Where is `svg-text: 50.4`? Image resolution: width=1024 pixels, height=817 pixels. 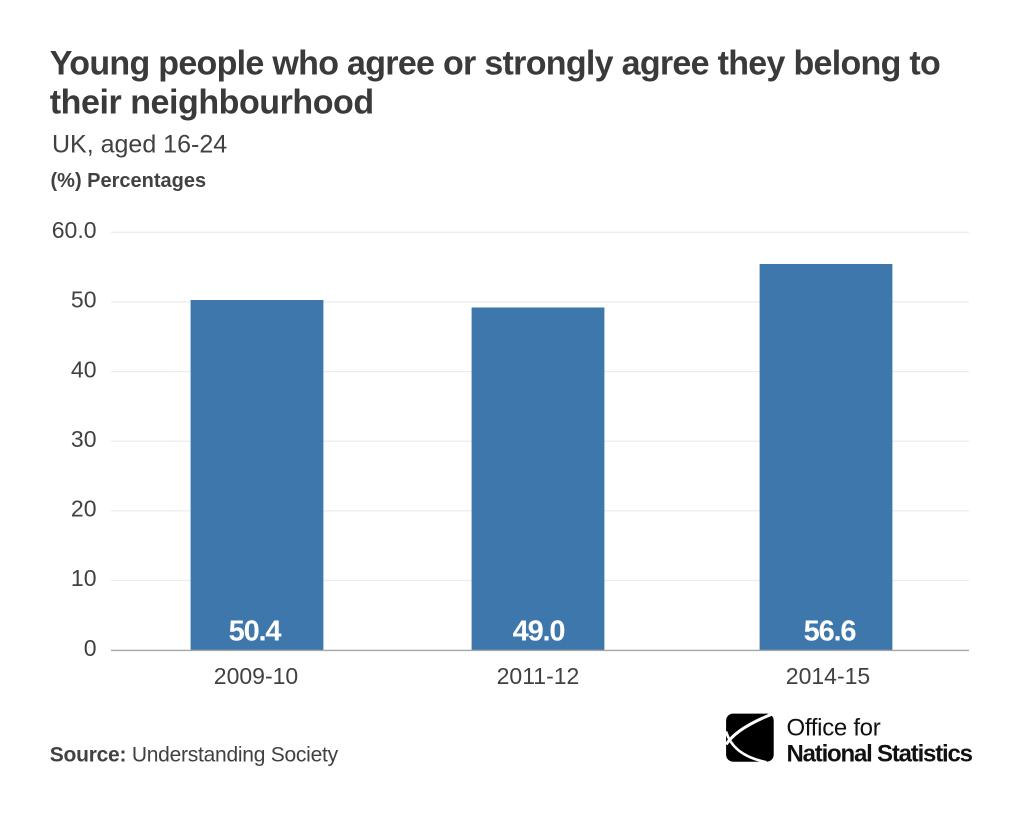
svg-text: 50.4 is located at coordinates (255, 631).